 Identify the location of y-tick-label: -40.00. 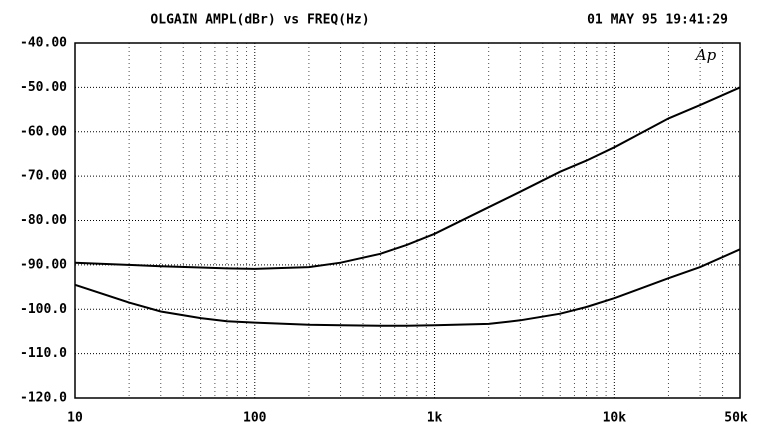
(43, 43).